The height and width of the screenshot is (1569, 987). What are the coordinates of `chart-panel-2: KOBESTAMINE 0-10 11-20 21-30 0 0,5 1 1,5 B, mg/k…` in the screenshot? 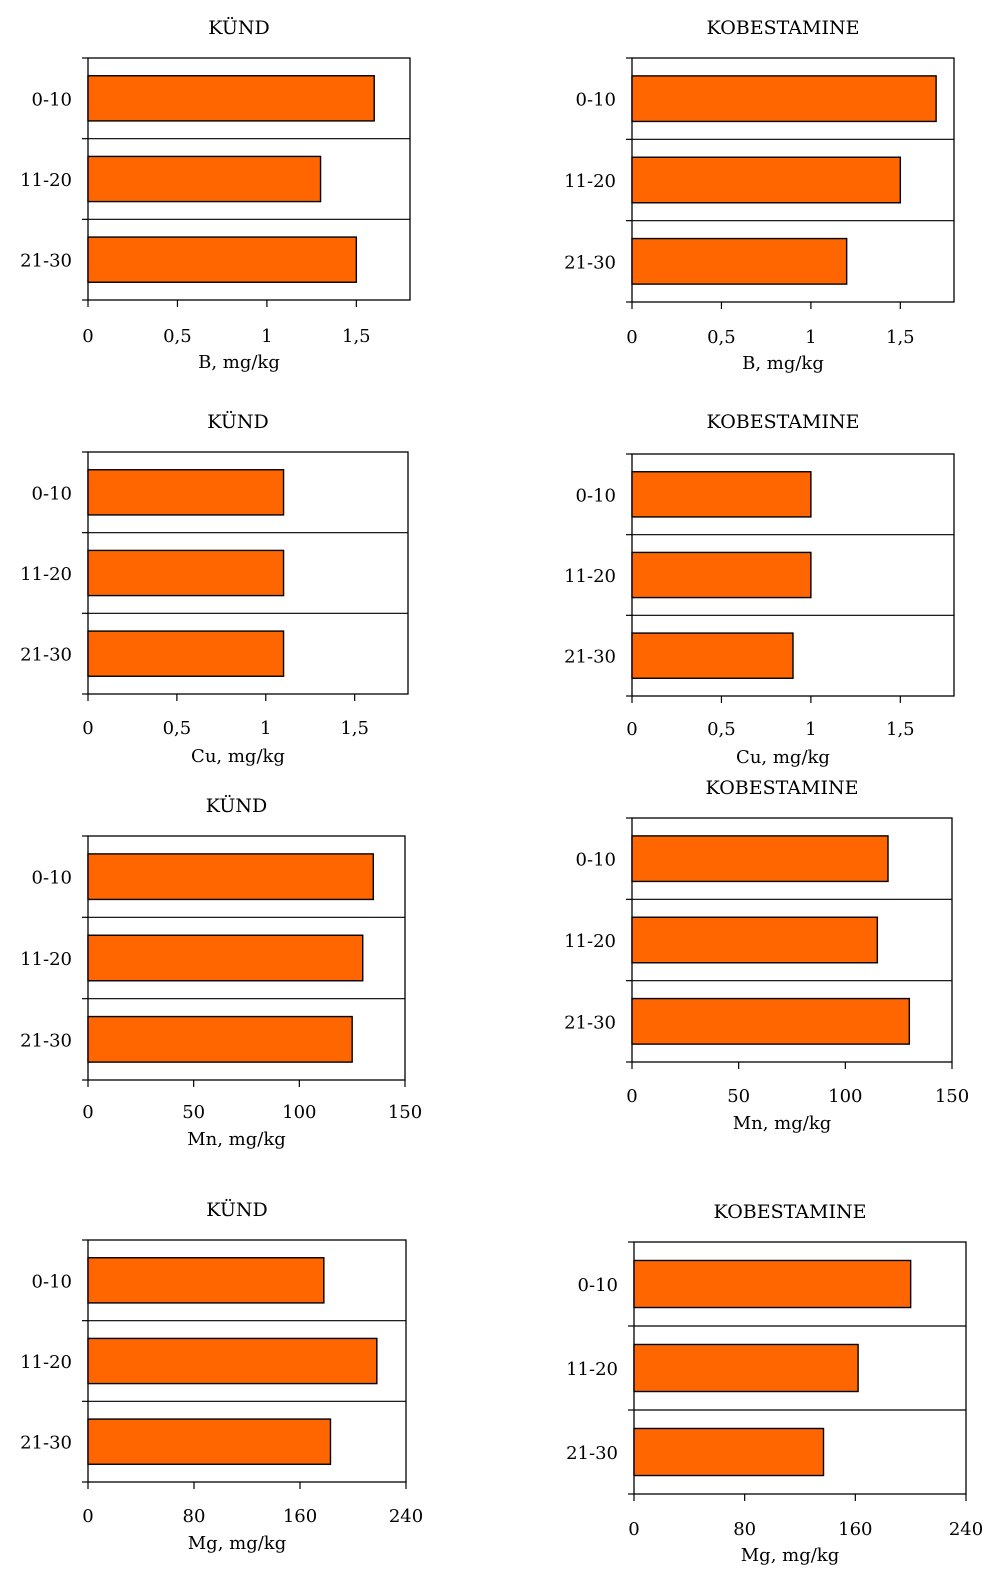 It's located at (759, 195).